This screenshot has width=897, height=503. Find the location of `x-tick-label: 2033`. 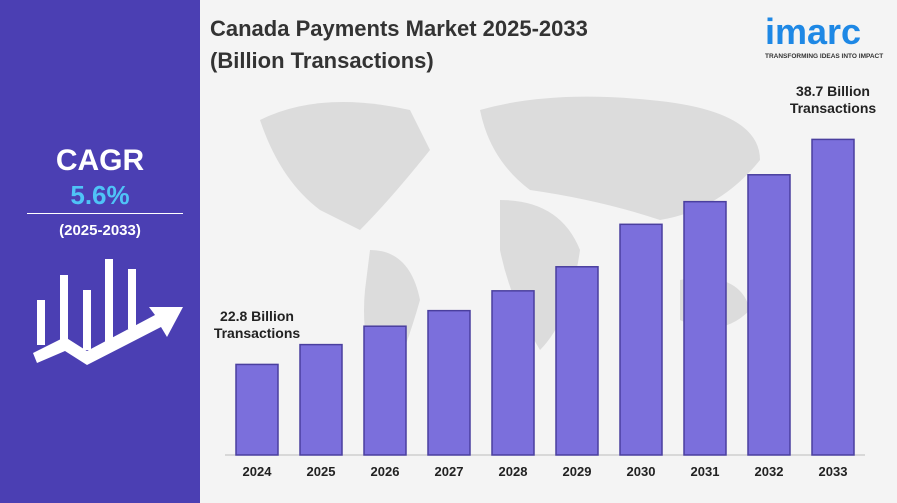

x-tick-label: 2033 is located at coordinates (833, 471).